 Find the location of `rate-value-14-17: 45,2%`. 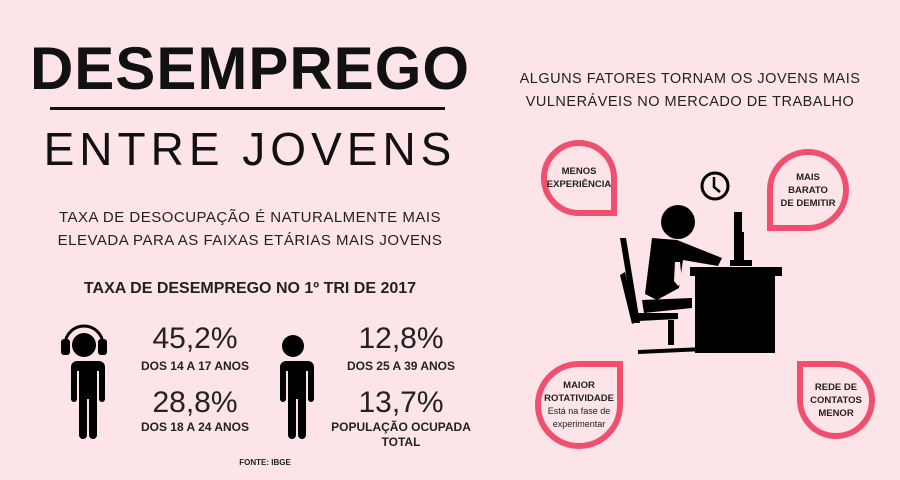

rate-value-14-17: 45,2% is located at coordinates (195, 338).